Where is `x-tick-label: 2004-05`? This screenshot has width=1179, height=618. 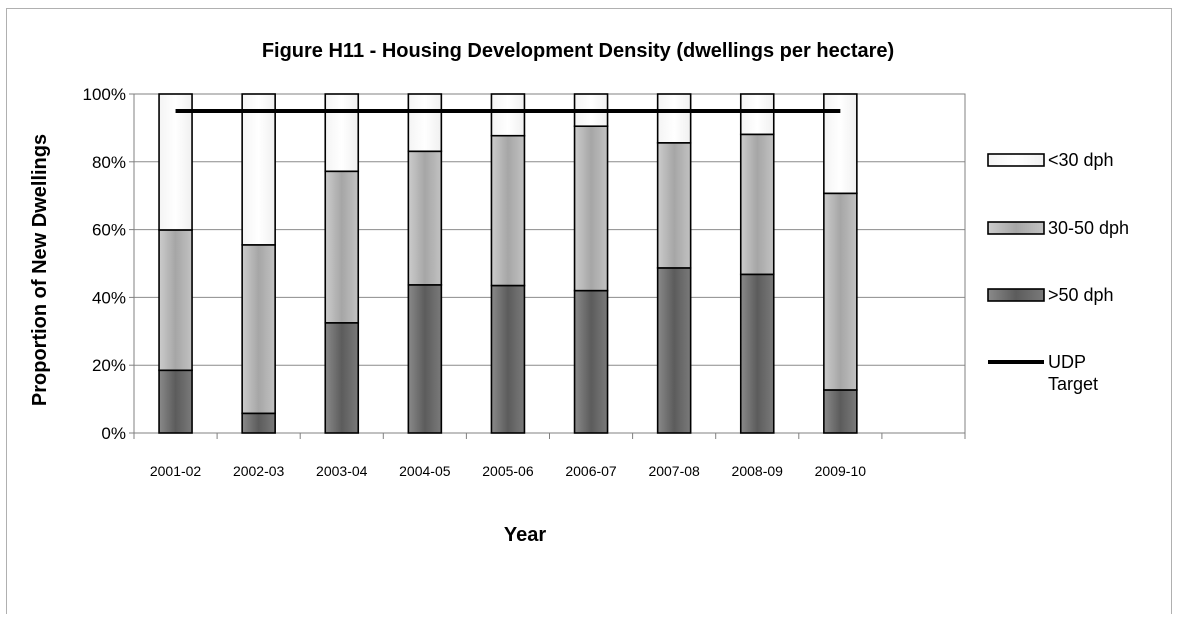
x-tick-label: 2004-05 is located at coordinates (425, 471).